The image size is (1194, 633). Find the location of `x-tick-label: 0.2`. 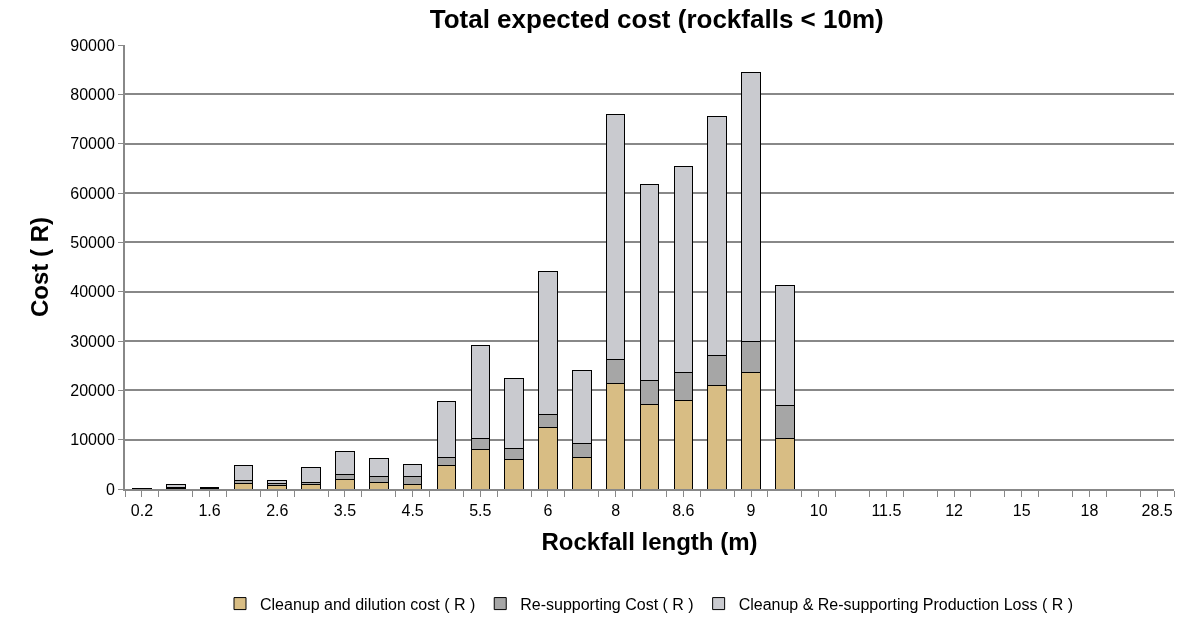

x-tick-label: 0.2 is located at coordinates (142, 511).